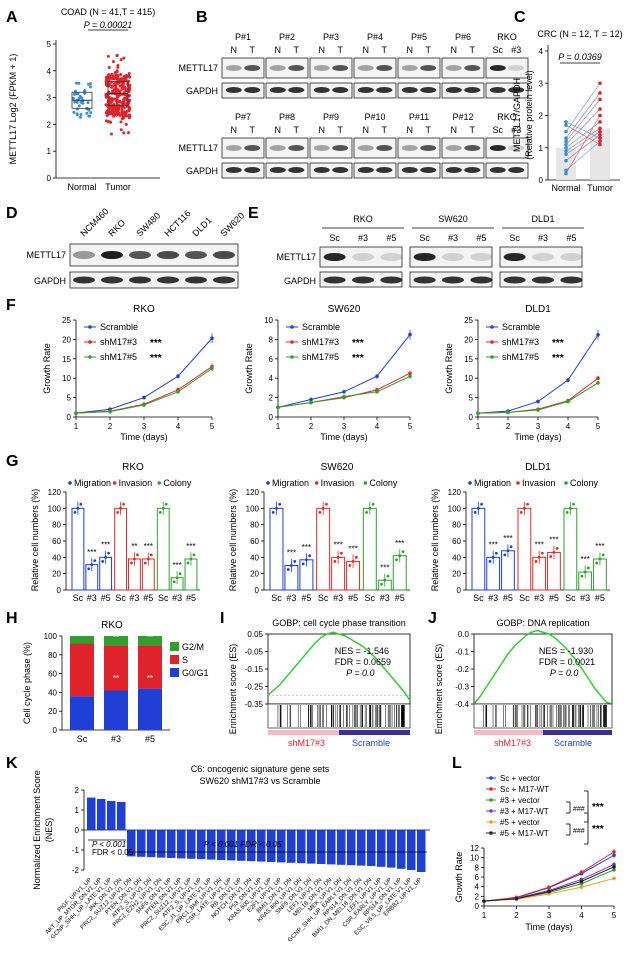  What do you see at coordinates (375, 37) in the screenshot?
I see `panel-b-lane-top: P#4` at bounding box center [375, 37].